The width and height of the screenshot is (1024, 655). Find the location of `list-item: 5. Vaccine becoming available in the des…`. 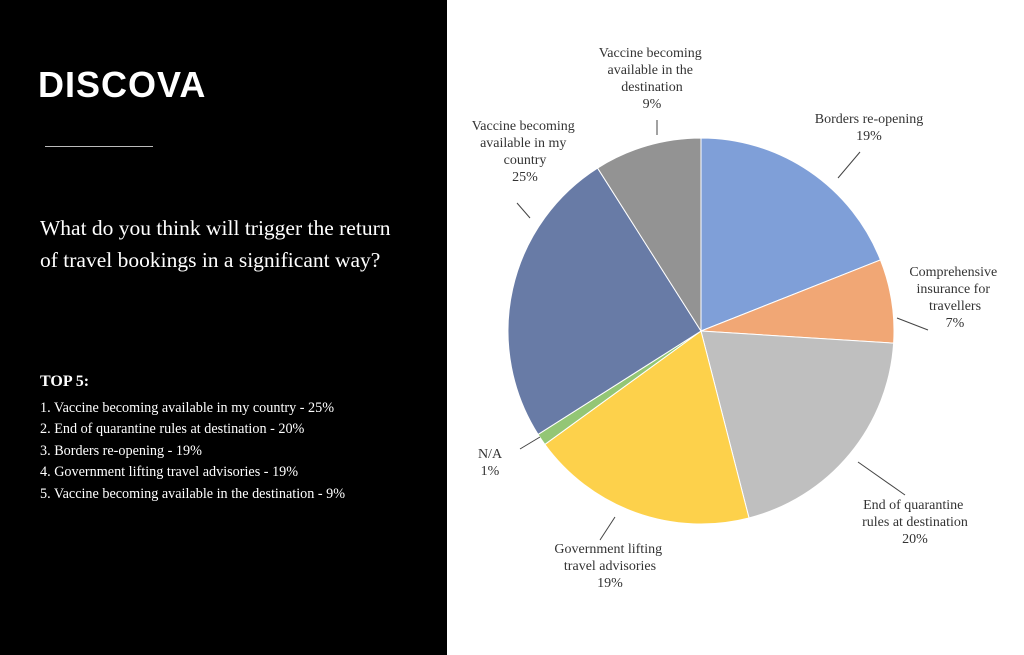

list-item: 5. Vaccine becoming available in the des… is located at coordinates (193, 493).